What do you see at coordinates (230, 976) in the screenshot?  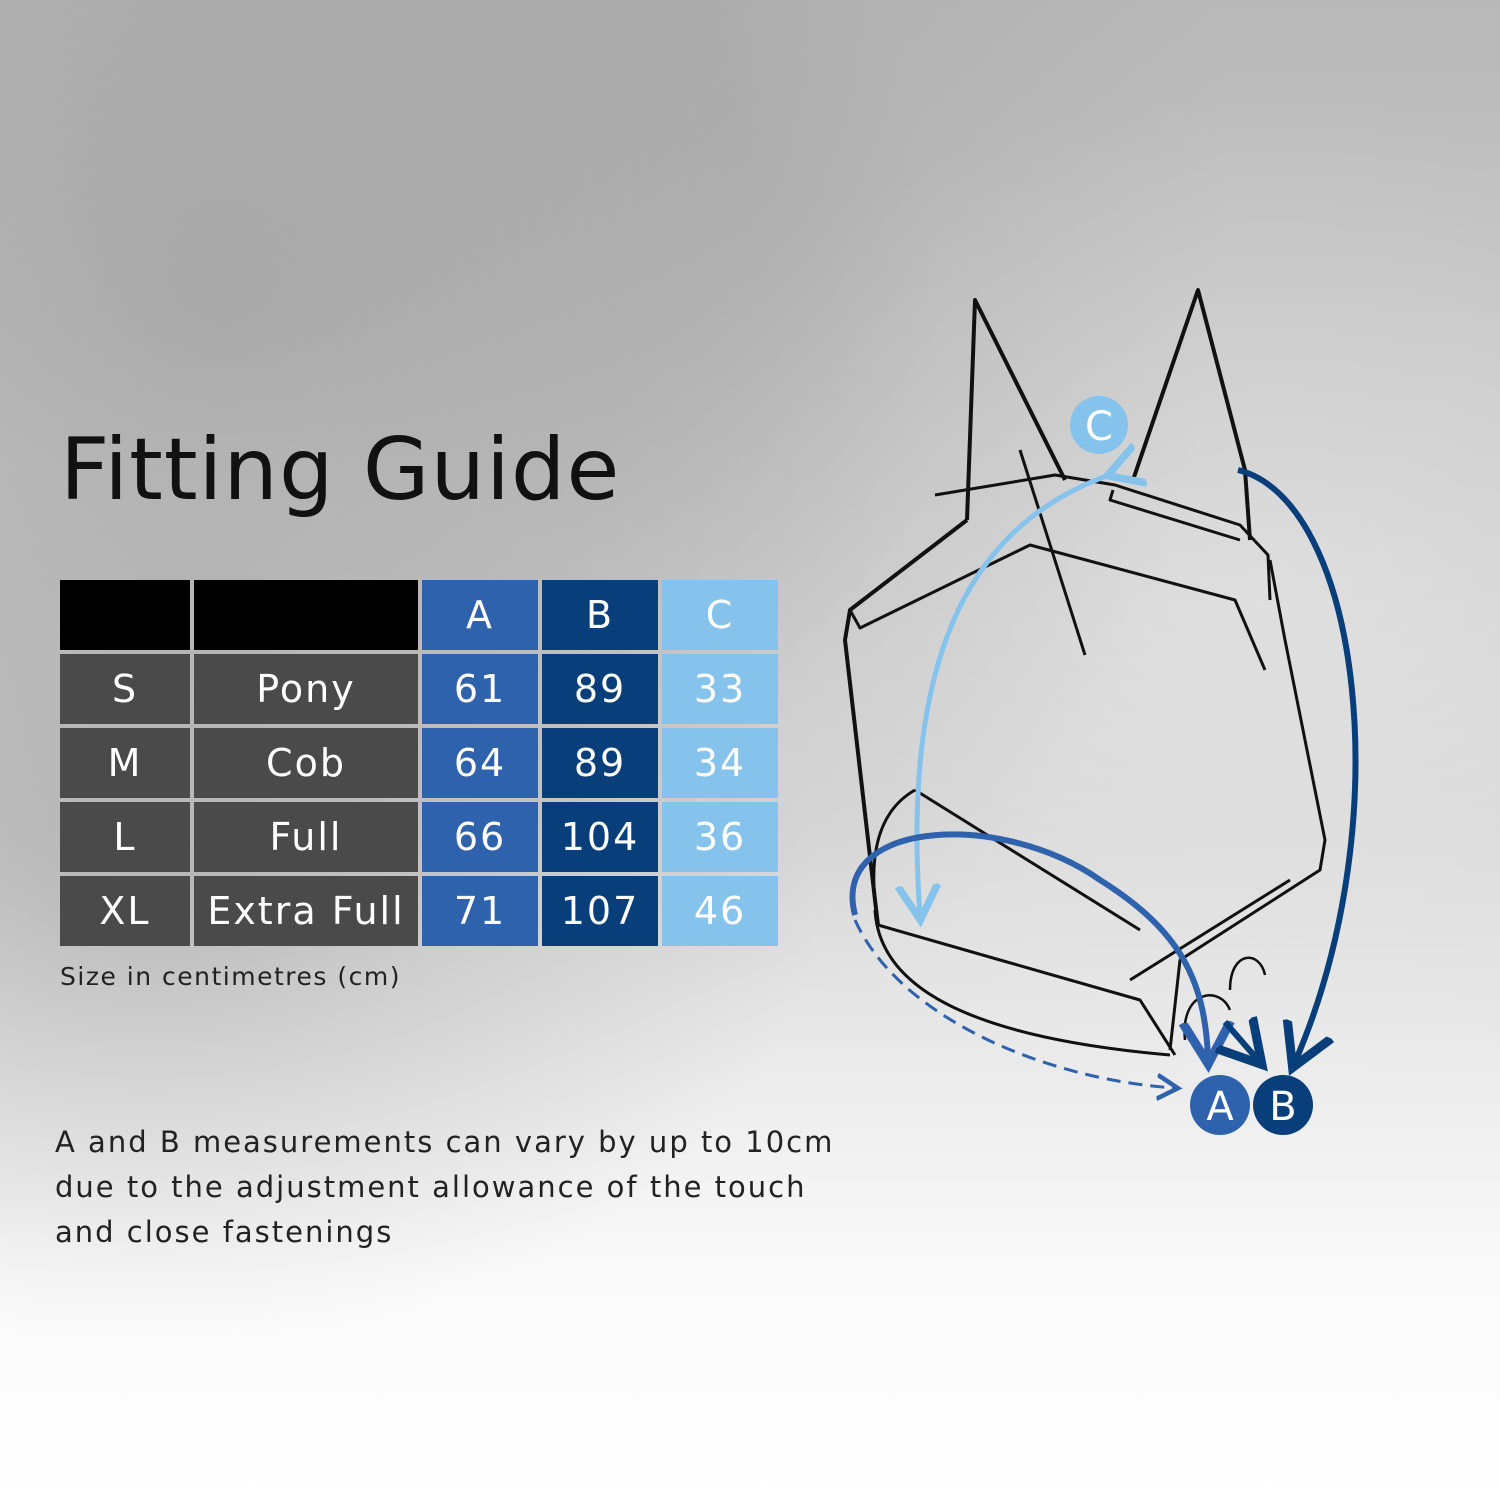 I see `units-note: Size in centimetres (cm)` at bounding box center [230, 976].